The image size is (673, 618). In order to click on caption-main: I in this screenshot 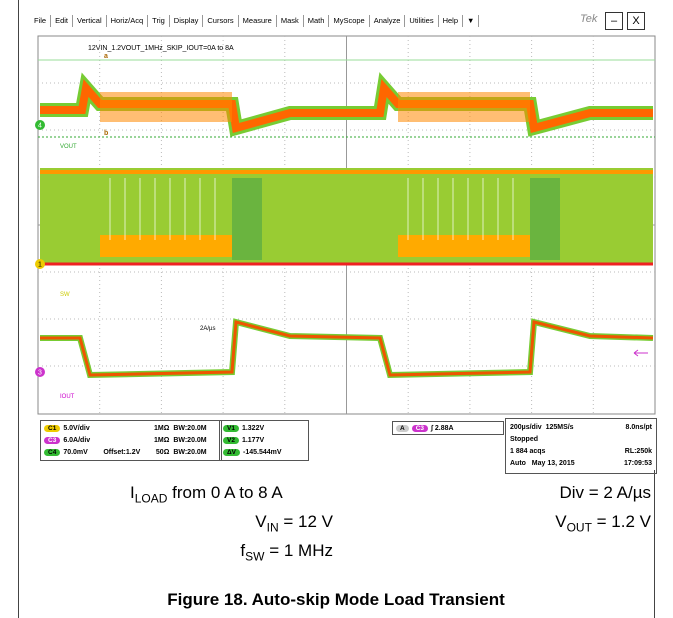, I will do `click(132, 492)`.